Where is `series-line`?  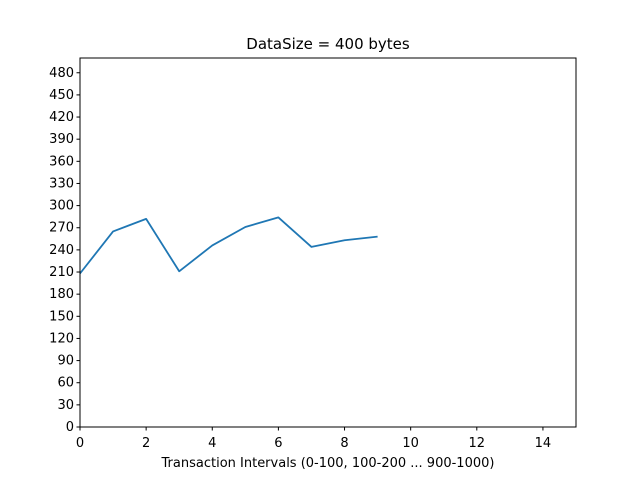 series-line is located at coordinates (228, 245).